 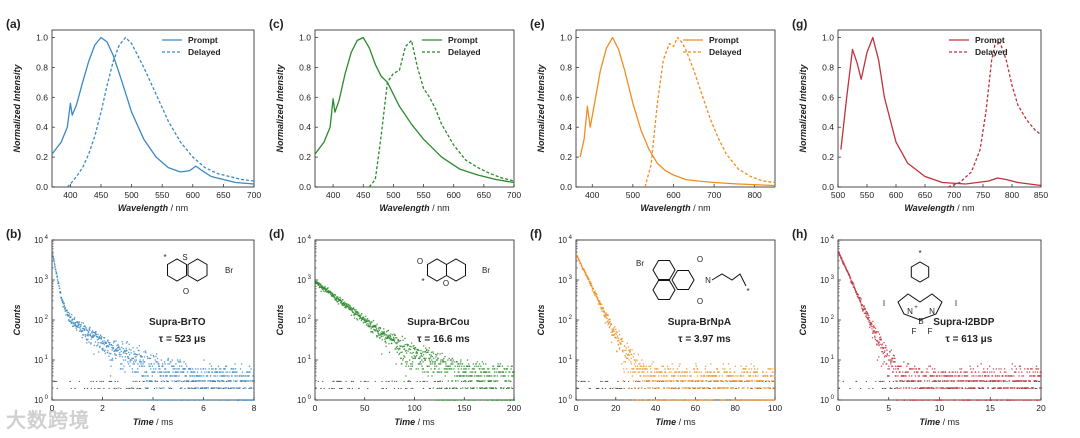 I want to click on x-tick-label: 80, so click(x=735, y=408).